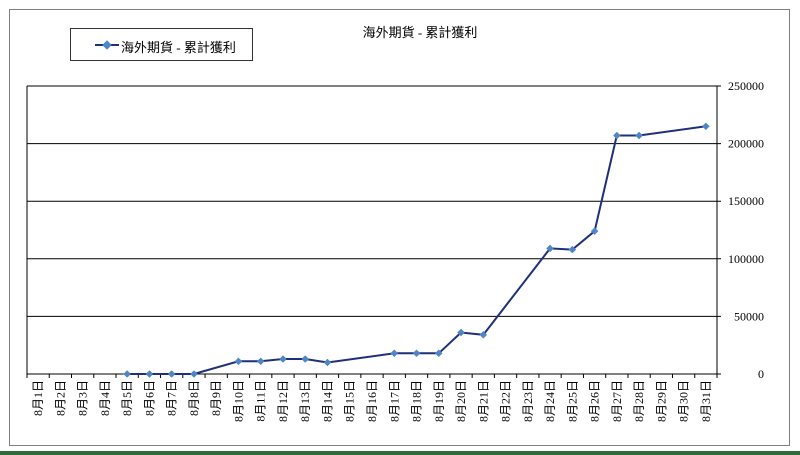 The width and height of the screenshot is (800, 455). Describe the element at coordinates (38, 398) in the screenshot. I see `x-tick-label: 8月1日` at that location.